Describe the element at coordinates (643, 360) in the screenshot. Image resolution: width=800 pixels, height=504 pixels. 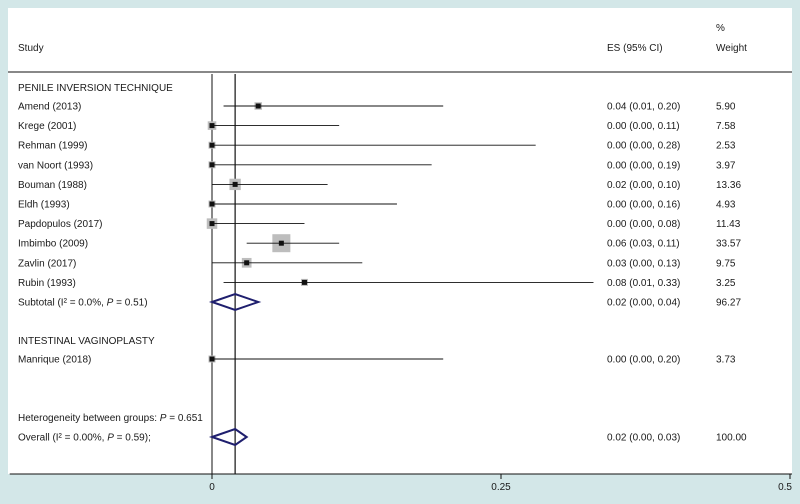
I see `es-ci-text: 0.00 (0.00, 0.20)` at that location.